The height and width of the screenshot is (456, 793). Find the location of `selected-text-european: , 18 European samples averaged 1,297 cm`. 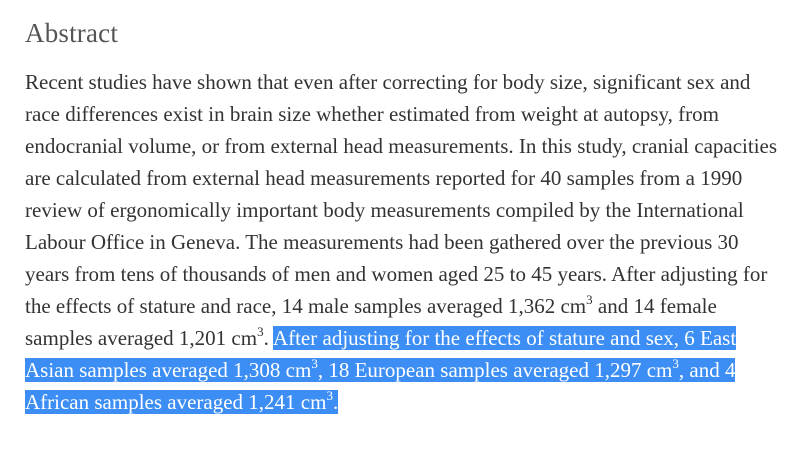

selected-text-european: , 18 European samples averaged 1,297 cm is located at coordinates (495, 370).